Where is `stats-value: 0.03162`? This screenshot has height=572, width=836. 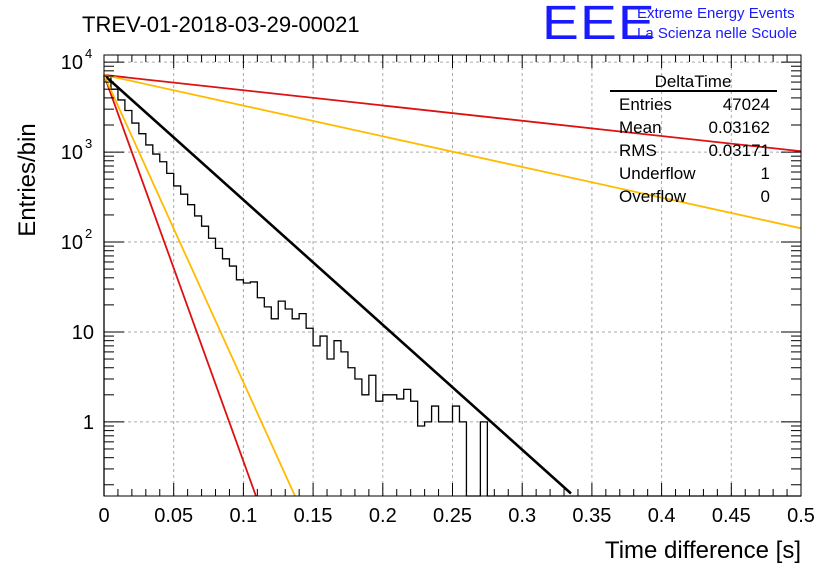
stats-value: 0.03162 is located at coordinates (739, 127).